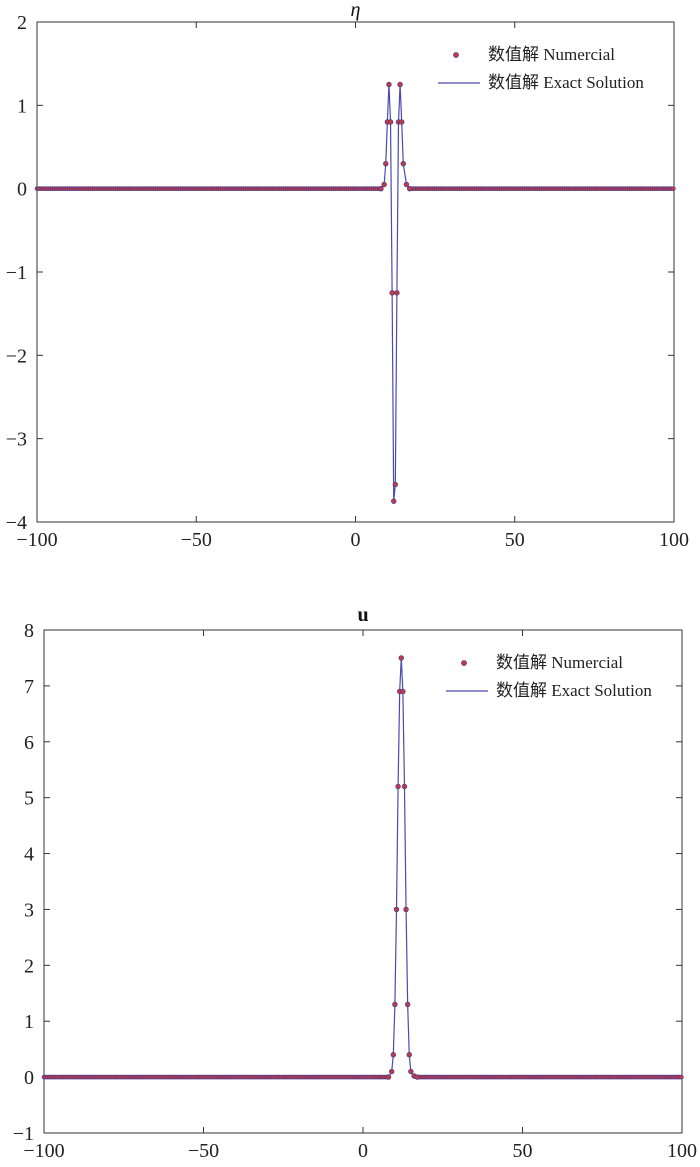 Image resolution: width=700 pixels, height=1167 pixels. What do you see at coordinates (356, 10) in the screenshot?
I see `chart-title: η` at bounding box center [356, 10].